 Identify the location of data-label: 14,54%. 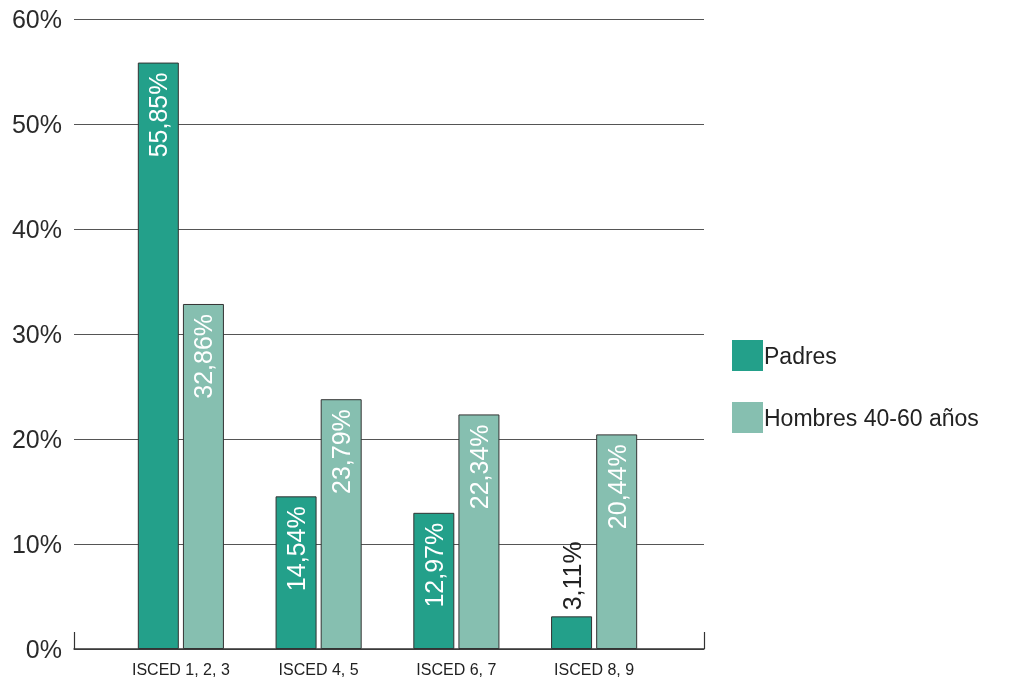
(296, 549).